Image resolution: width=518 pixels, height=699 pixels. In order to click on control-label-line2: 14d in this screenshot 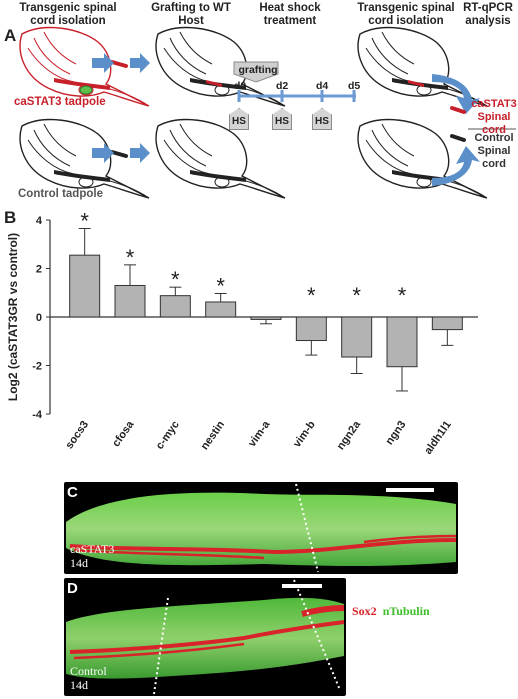, I will do `click(79, 685)`.